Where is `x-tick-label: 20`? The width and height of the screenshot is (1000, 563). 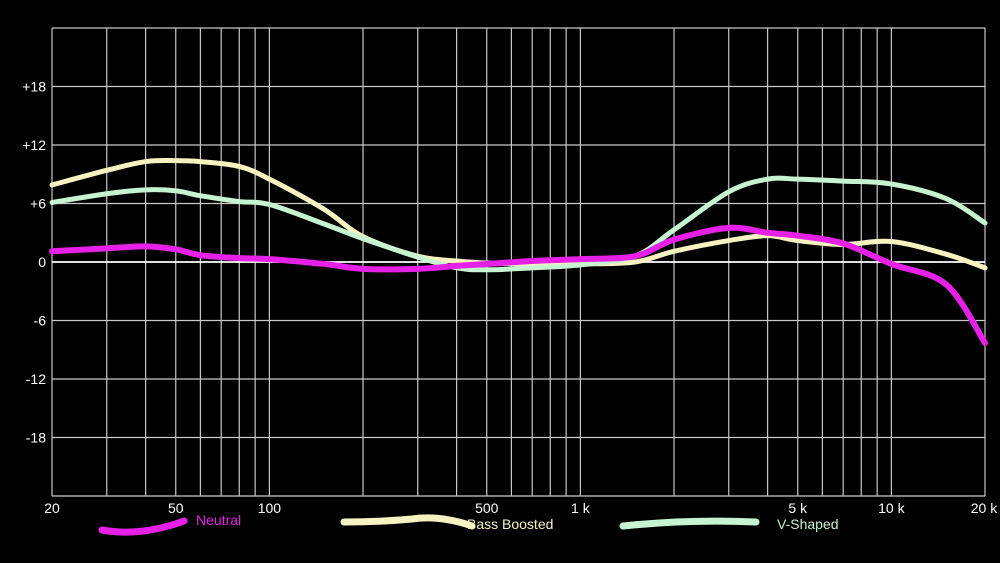 x-tick-label: 20 is located at coordinates (52, 508).